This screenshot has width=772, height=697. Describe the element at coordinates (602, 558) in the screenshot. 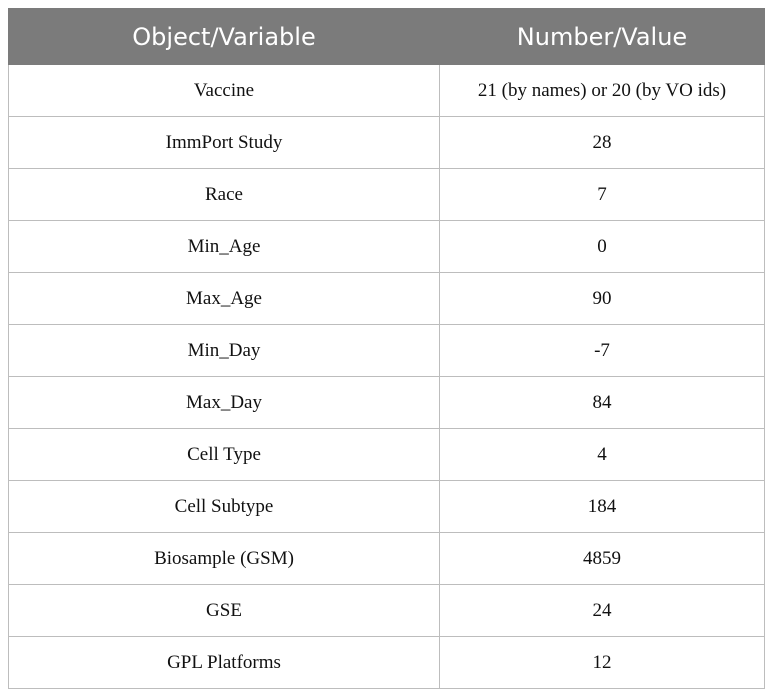

I see `row-value-cell: 4859` at that location.